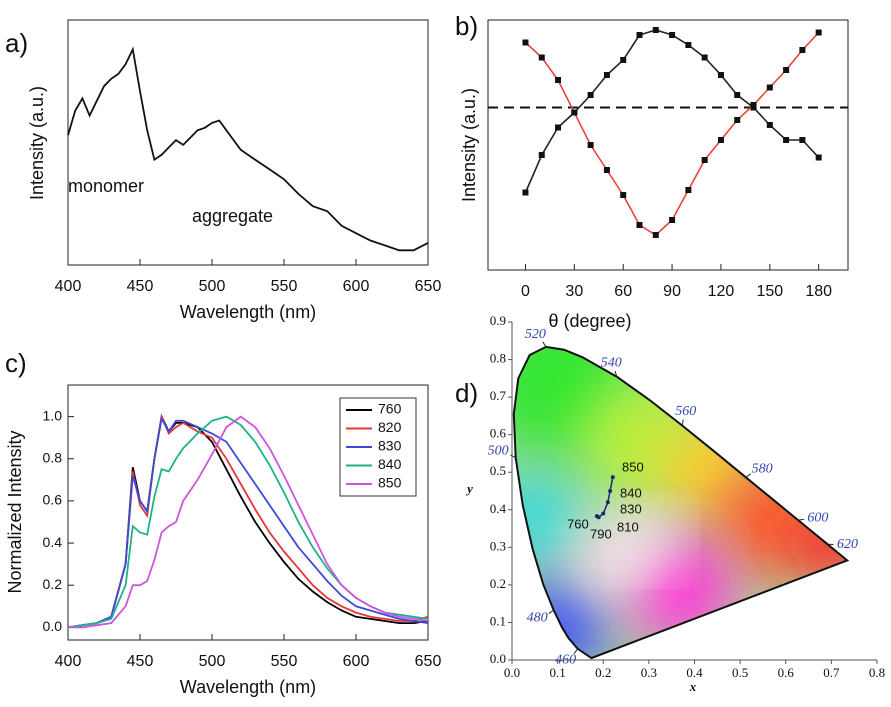 This screenshot has width=891, height=707. I want to click on panel-label: b), so click(466, 26).